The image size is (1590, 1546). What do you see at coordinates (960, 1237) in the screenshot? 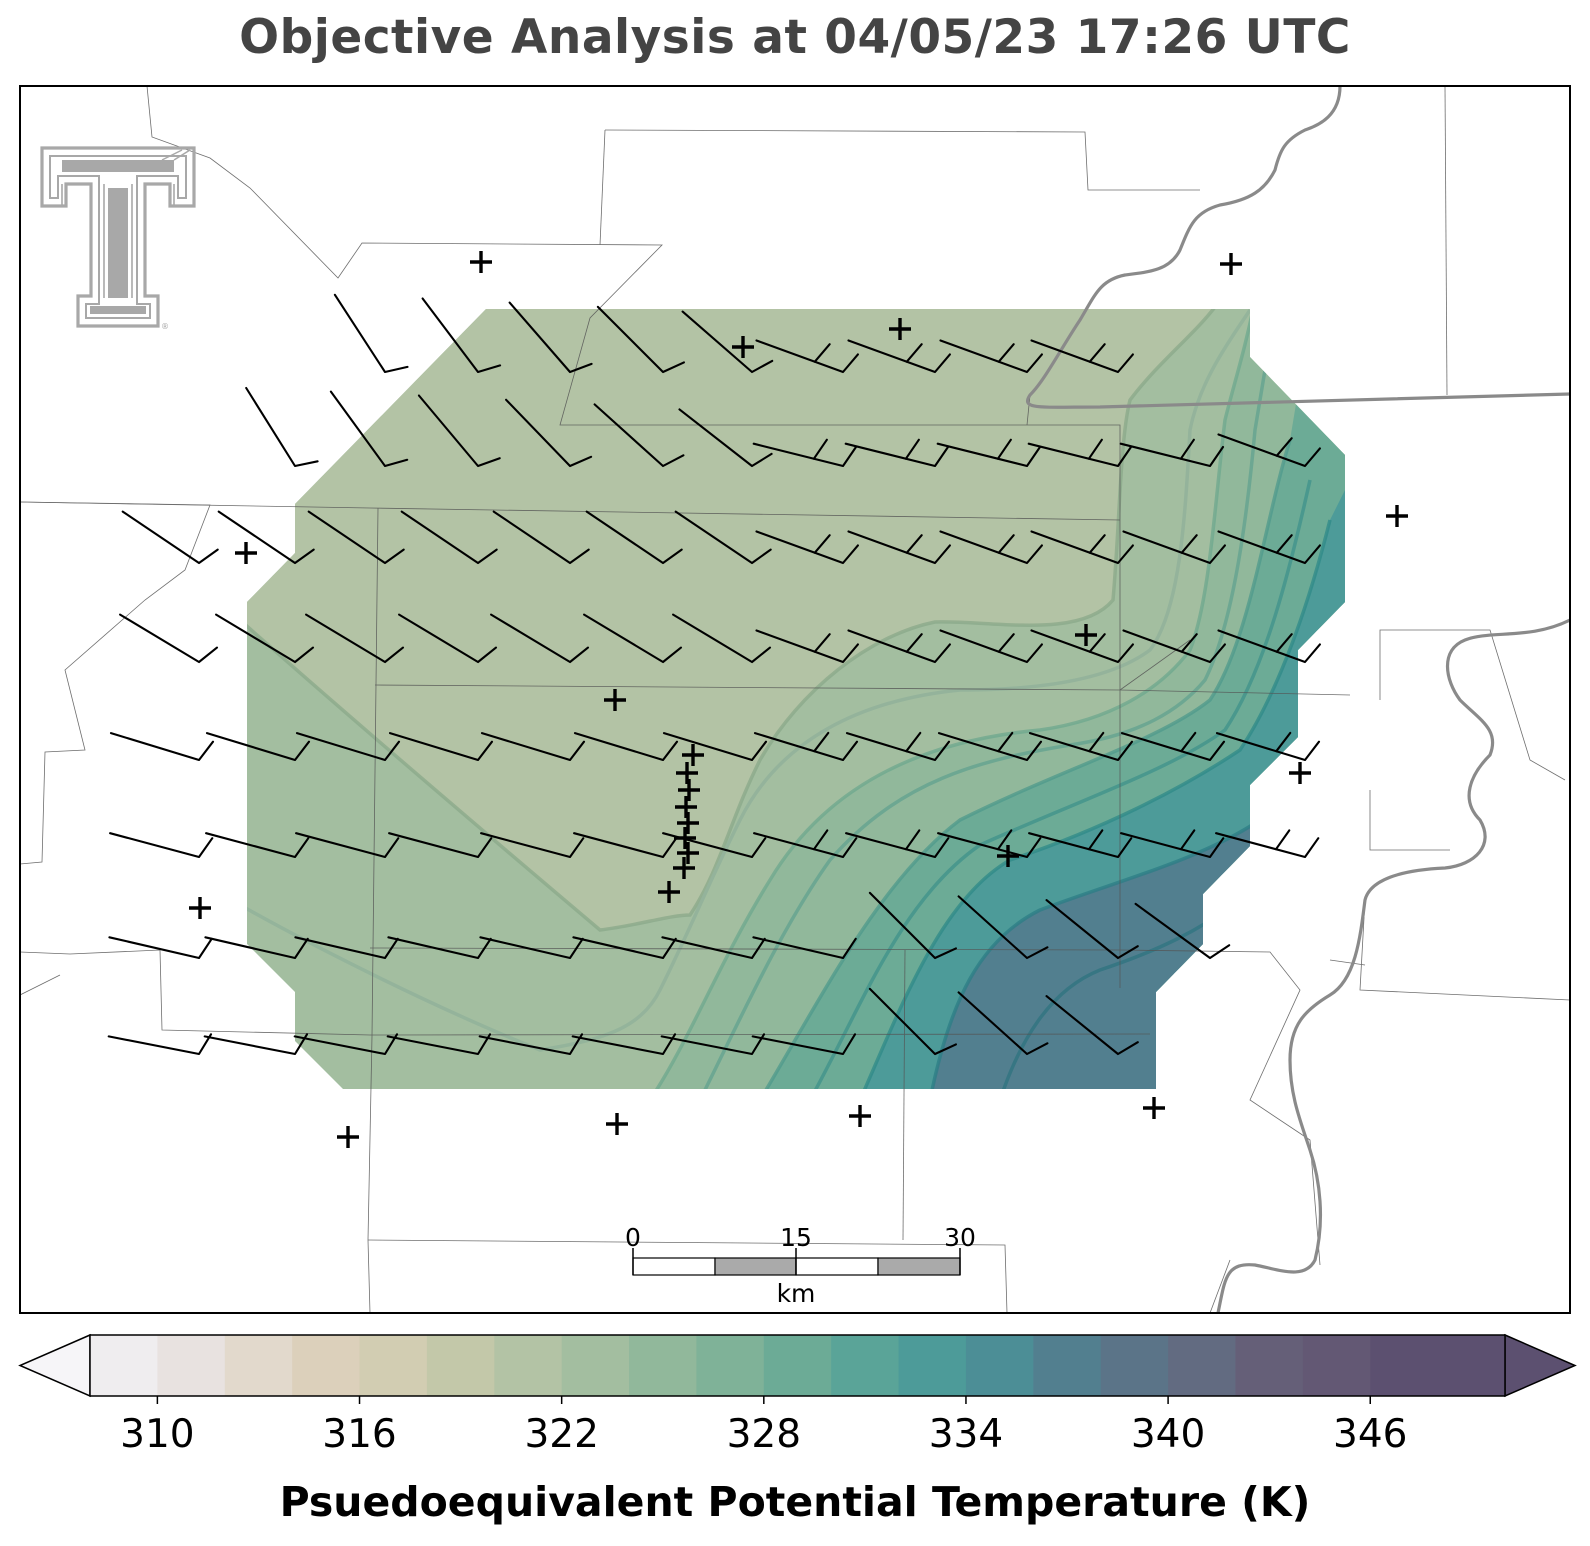
I see `scale-label-30: 30` at bounding box center [960, 1237].